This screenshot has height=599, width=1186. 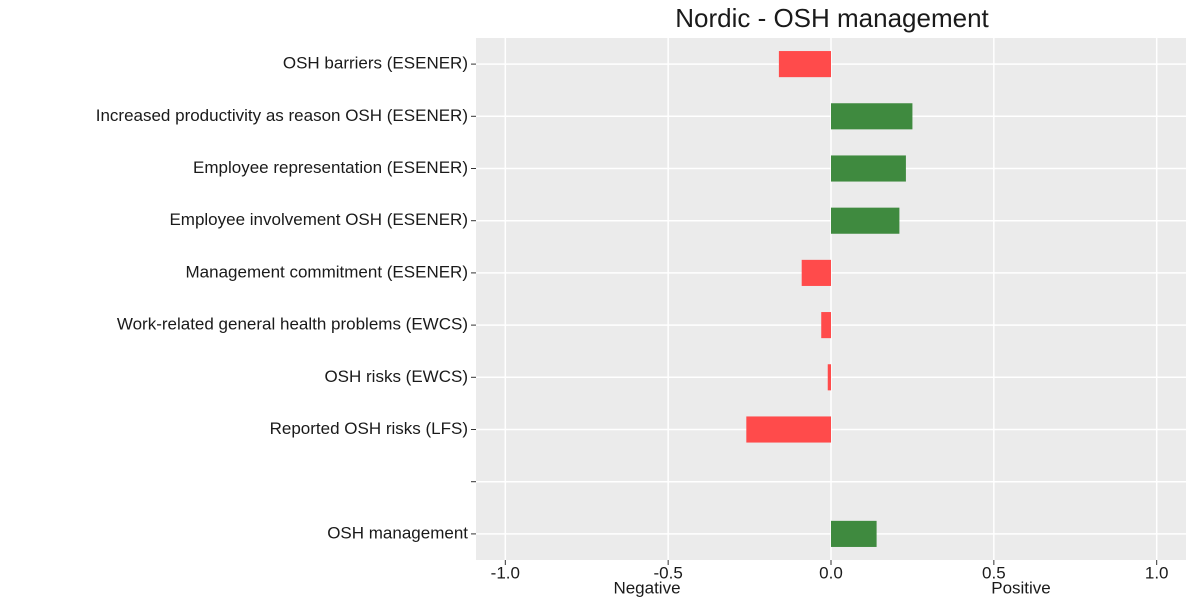 What do you see at coordinates (369, 428) in the screenshot?
I see `y-tick-label: Reported OSH risks (LFS)` at bounding box center [369, 428].